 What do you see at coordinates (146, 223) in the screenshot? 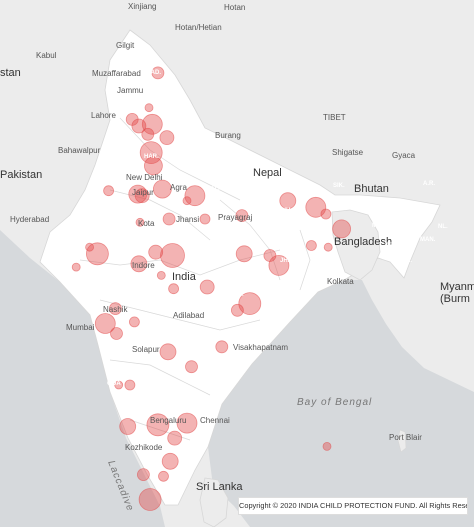
I see `label-kota: Kota` at bounding box center [146, 223].